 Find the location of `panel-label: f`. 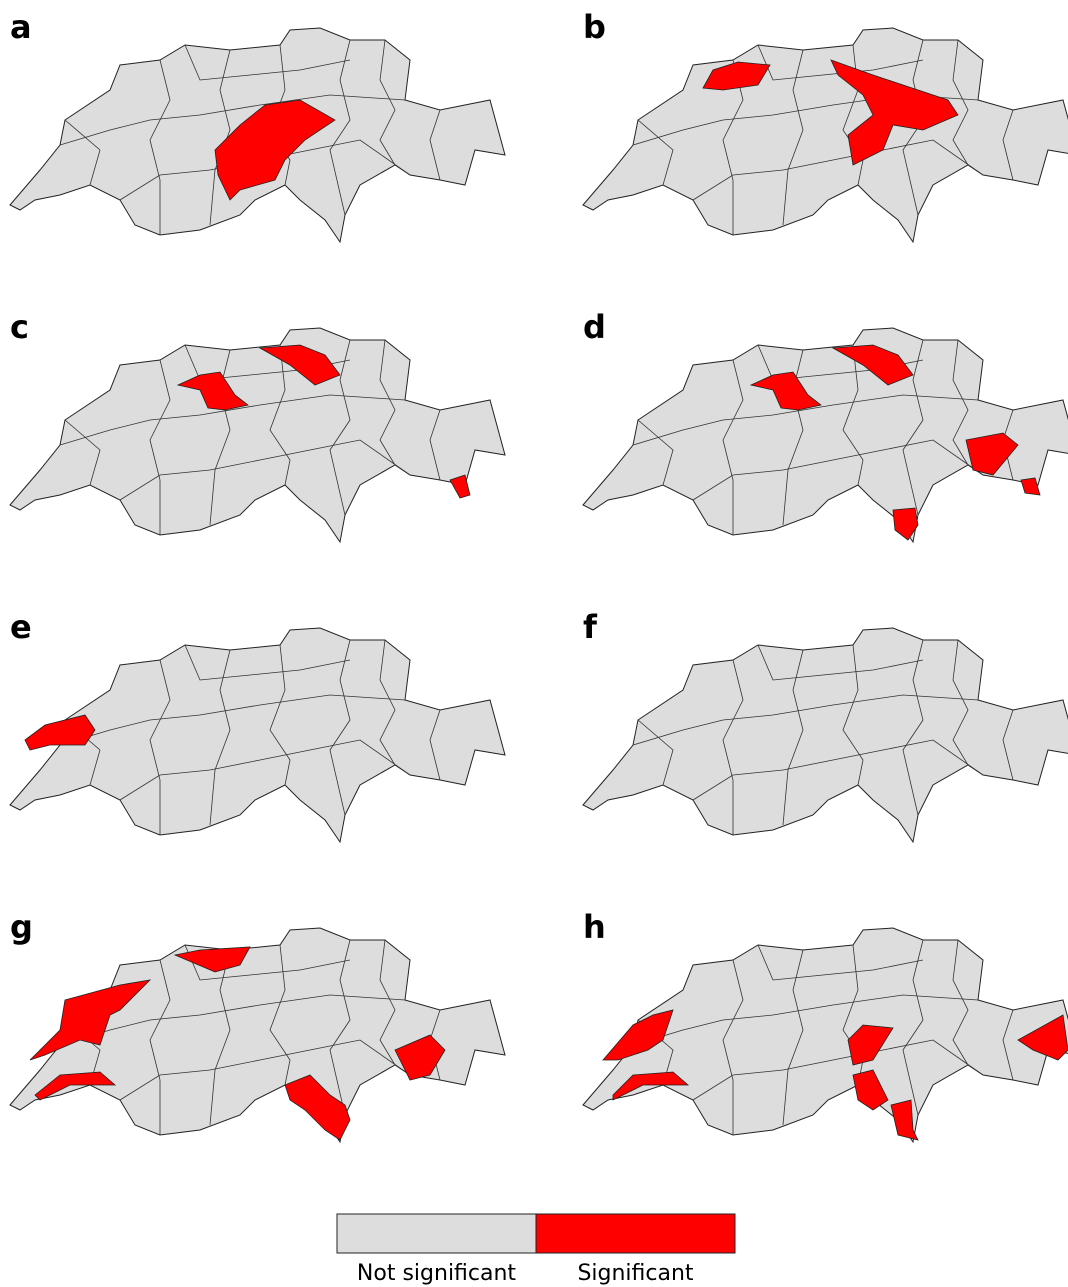

panel-label: f is located at coordinates (590, 627).